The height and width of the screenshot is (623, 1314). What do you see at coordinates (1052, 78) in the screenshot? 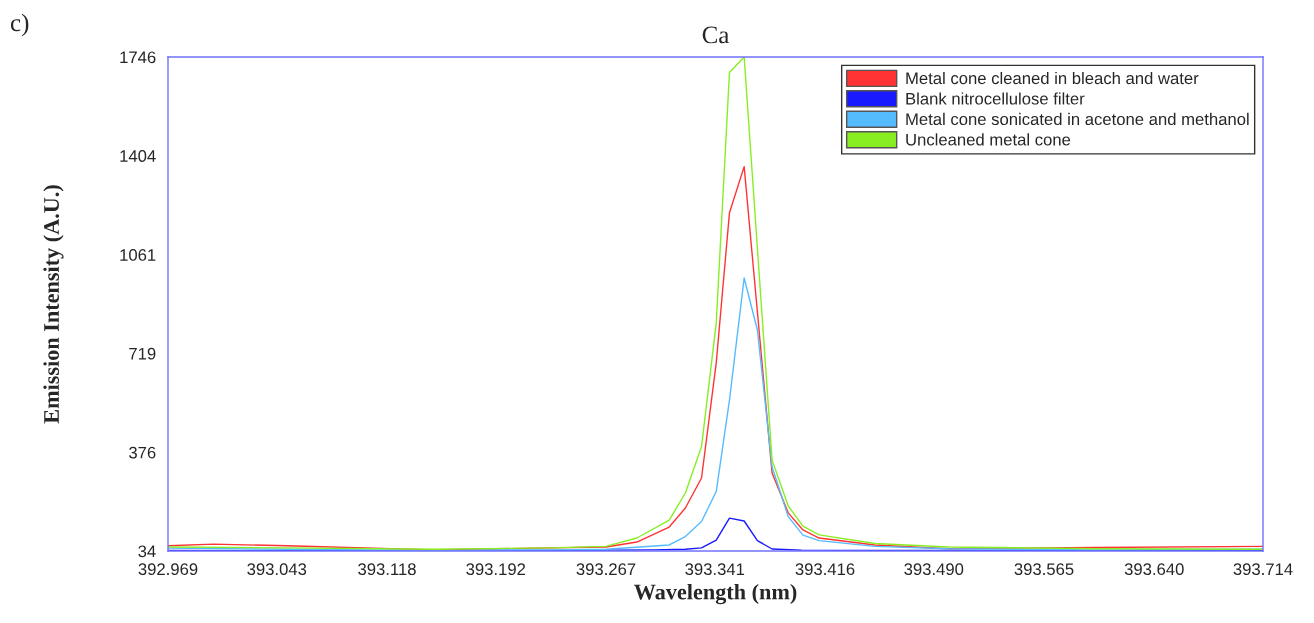
I see `legend-label: Metal cone cleaned in bleach and water` at bounding box center [1052, 78].